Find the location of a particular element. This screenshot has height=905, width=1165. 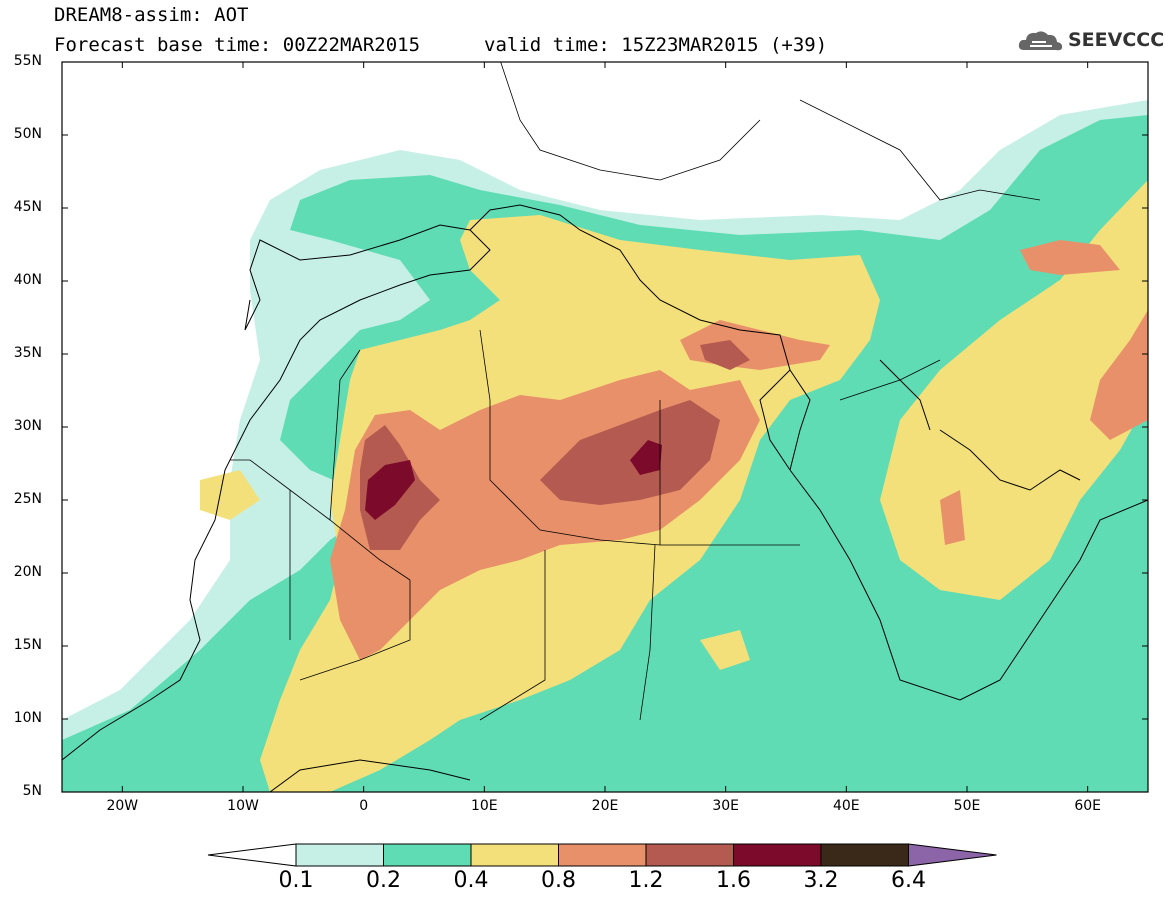

lon-label: 50E is located at coordinates (967, 806).